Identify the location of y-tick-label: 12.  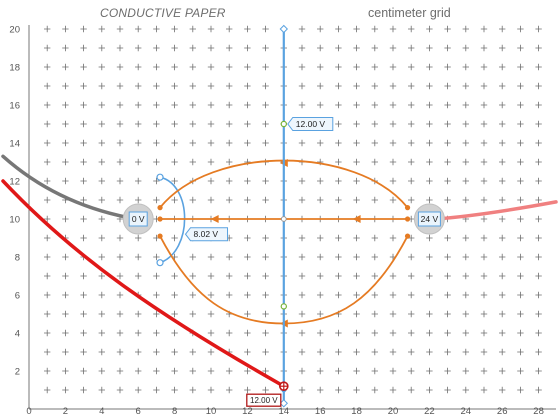
(14, 182).